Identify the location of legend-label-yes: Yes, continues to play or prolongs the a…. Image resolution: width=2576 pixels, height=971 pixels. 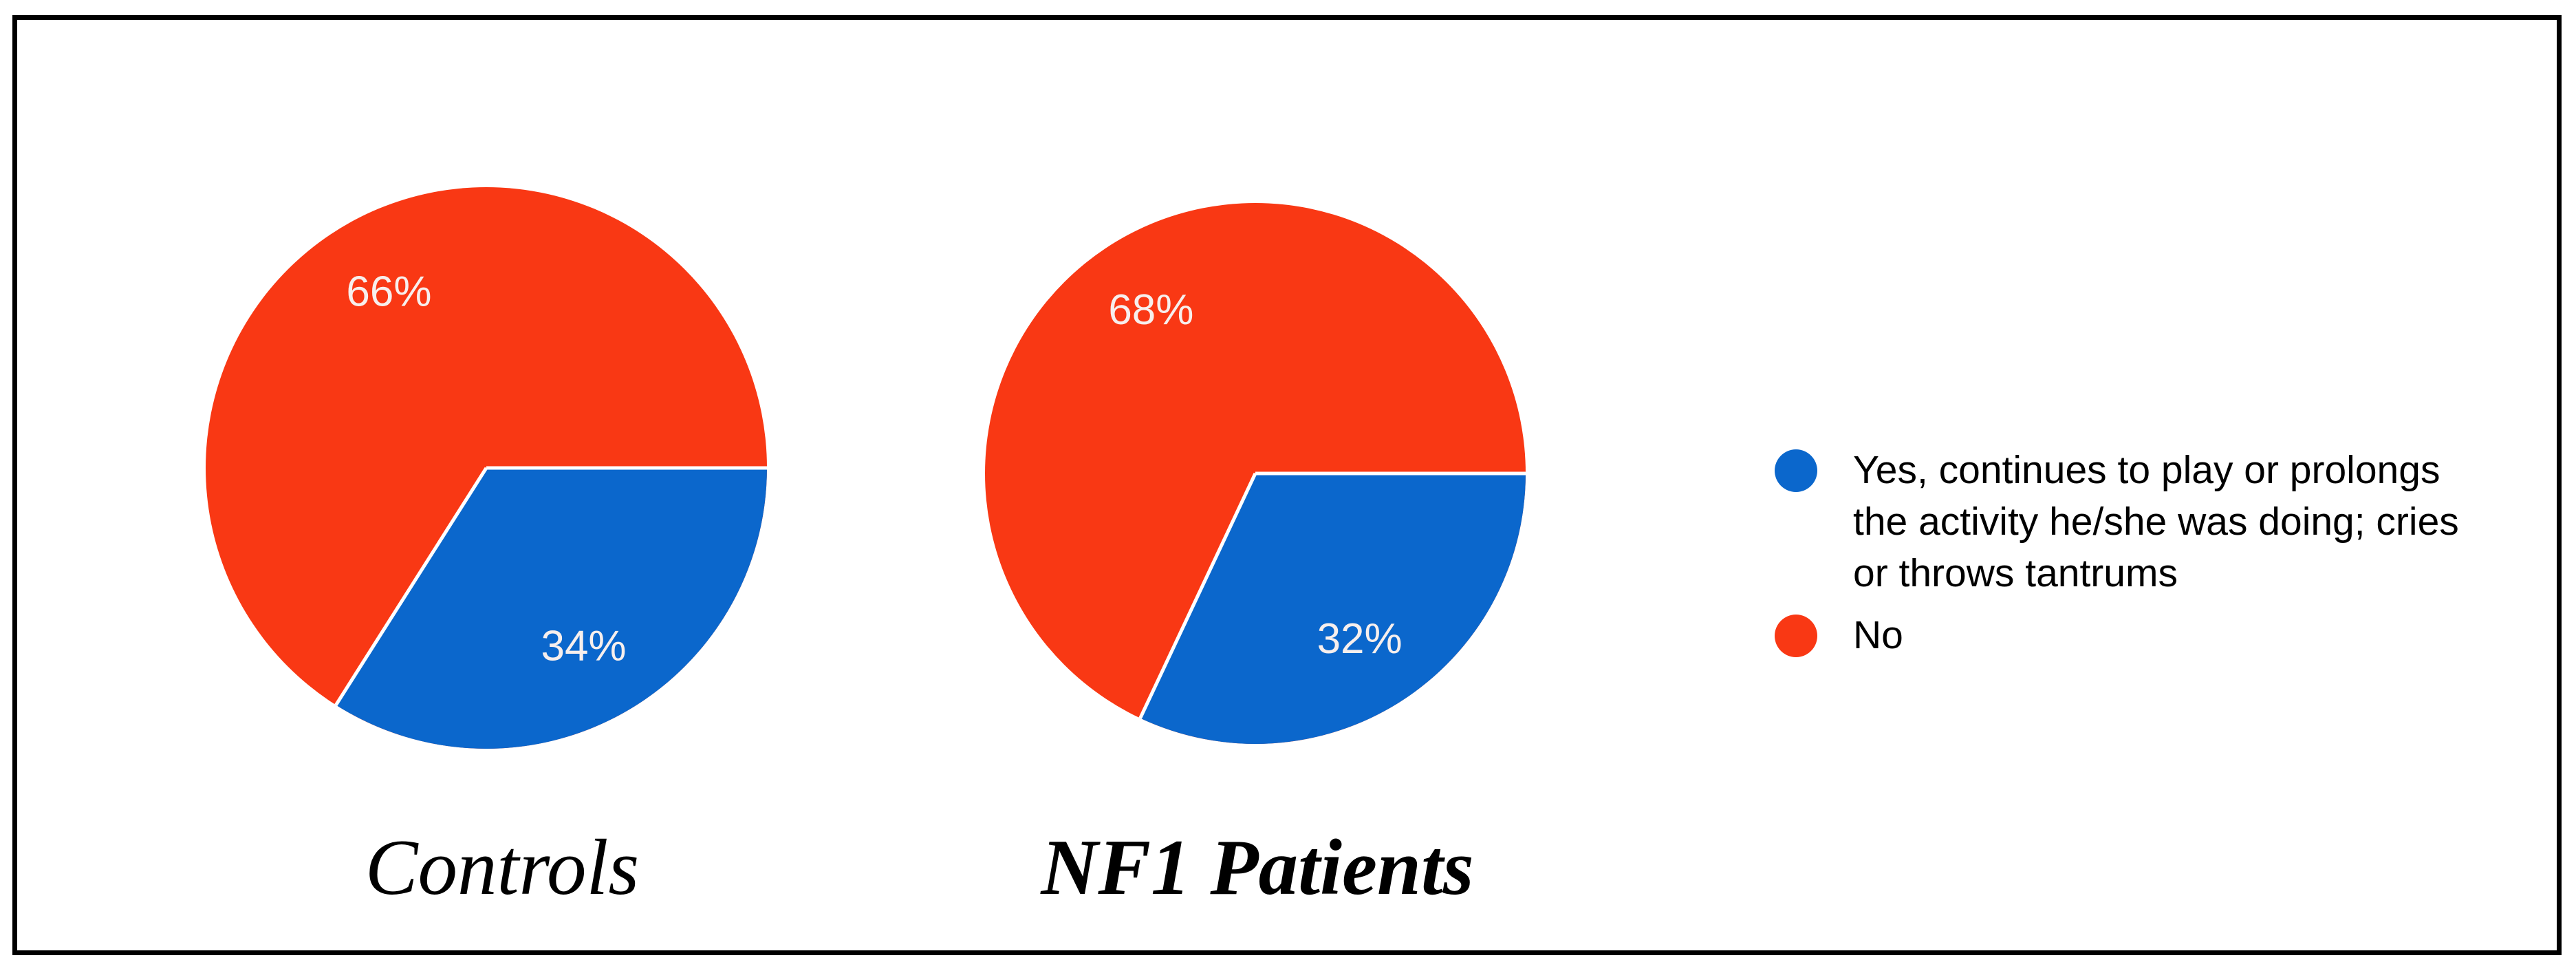
(2156, 522).